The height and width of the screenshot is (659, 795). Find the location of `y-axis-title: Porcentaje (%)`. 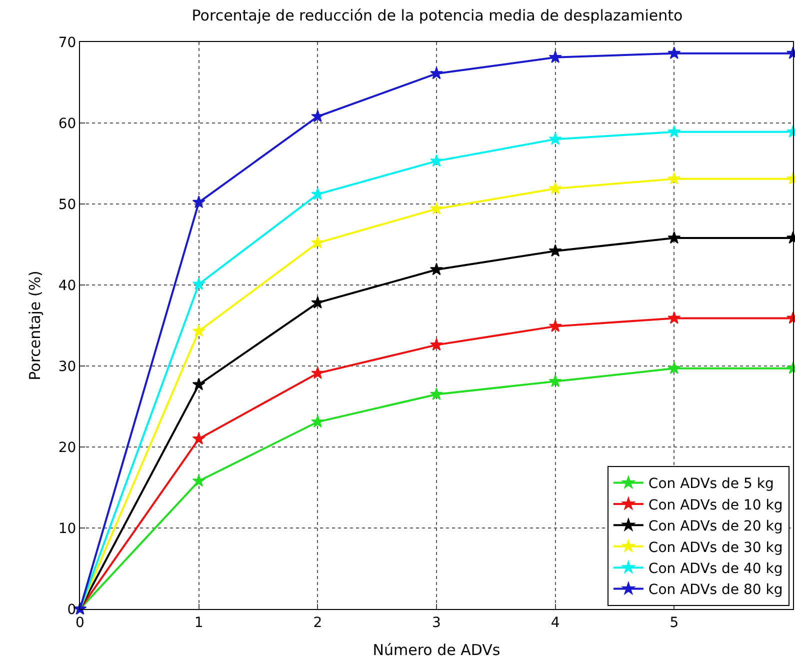

y-axis-title: Porcentaje (%) is located at coordinates (35, 325).